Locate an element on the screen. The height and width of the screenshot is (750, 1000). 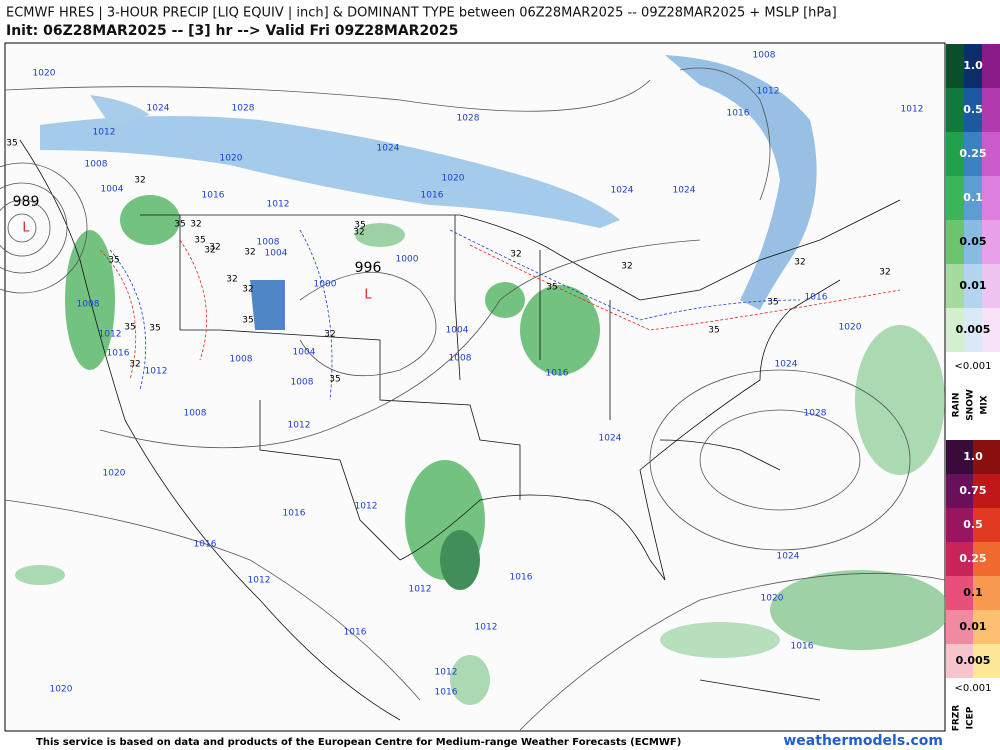
legend-level: 0.25 is located at coordinates (972, 153).